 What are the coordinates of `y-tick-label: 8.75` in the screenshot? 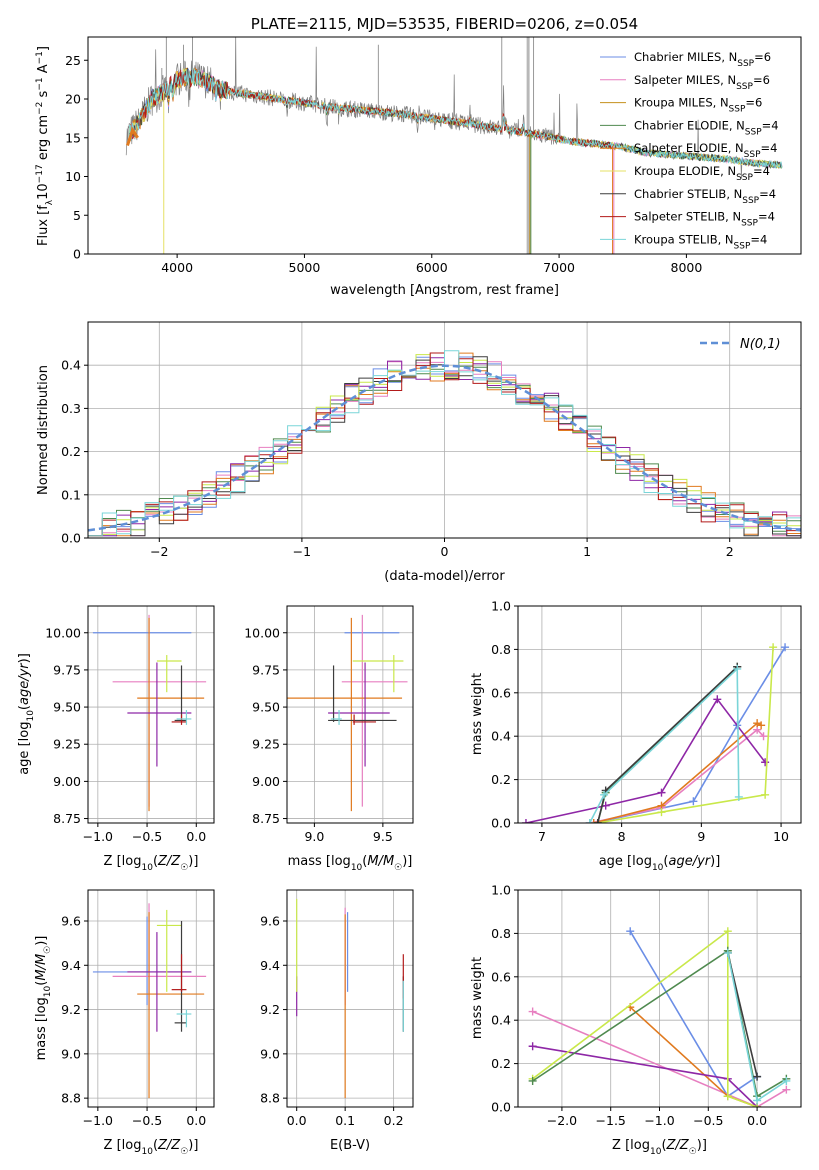 It's located at (67, 818).